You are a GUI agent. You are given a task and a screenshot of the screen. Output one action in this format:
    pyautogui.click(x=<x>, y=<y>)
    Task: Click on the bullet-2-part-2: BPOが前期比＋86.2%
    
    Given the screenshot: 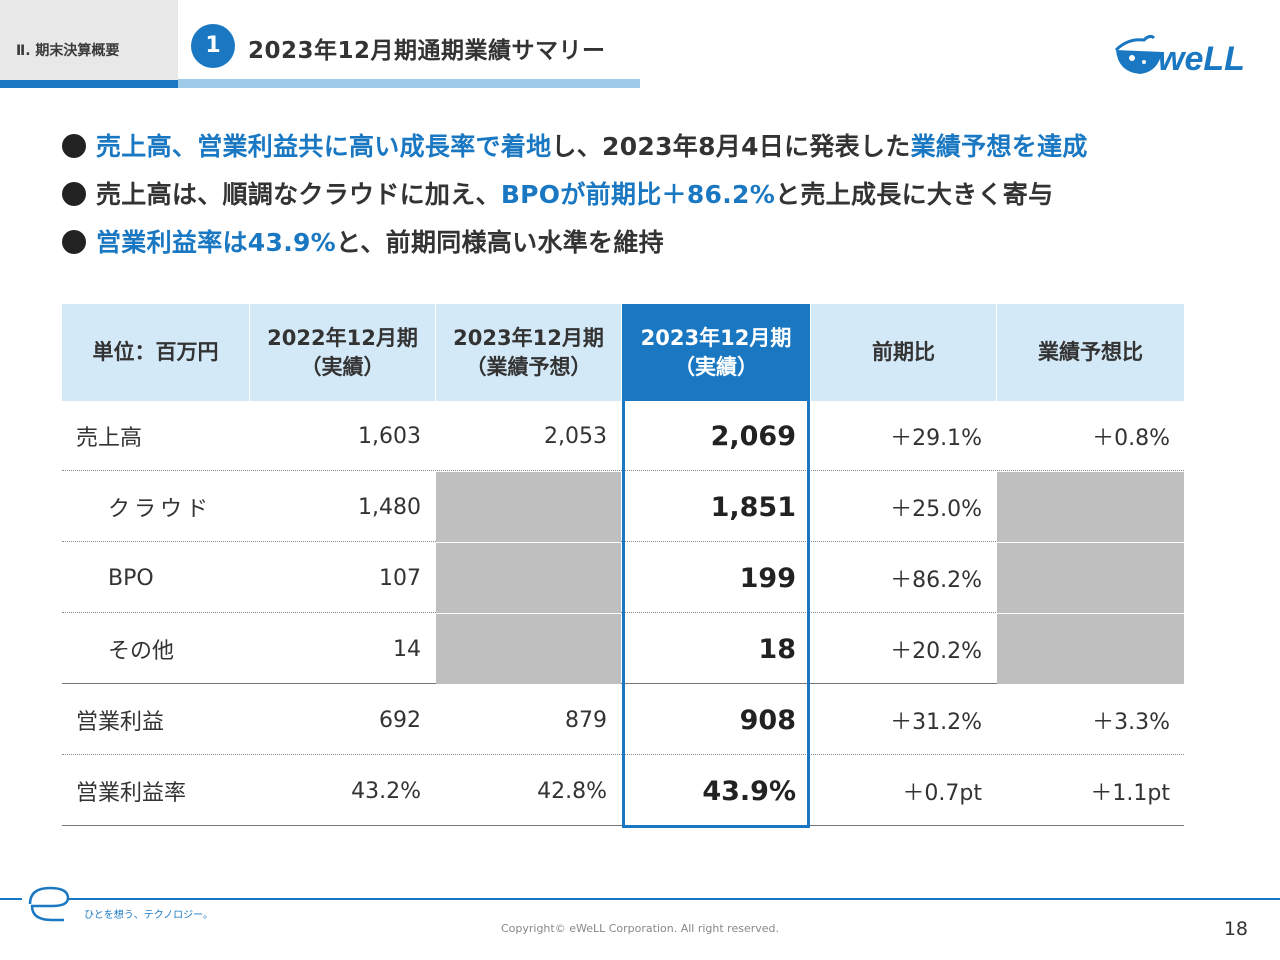 What is the action you would take?
    pyautogui.click(x=638, y=194)
    